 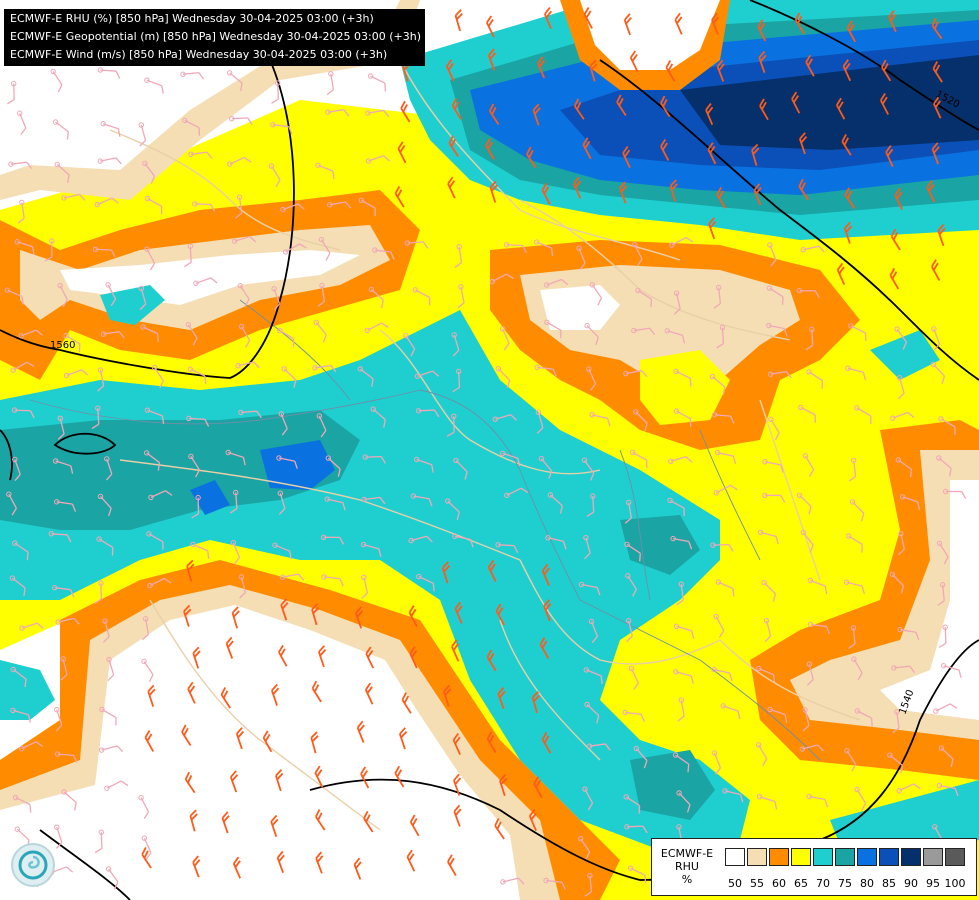 What do you see at coordinates (889, 857) in the screenshot?
I see `legend-swatch` at bounding box center [889, 857].